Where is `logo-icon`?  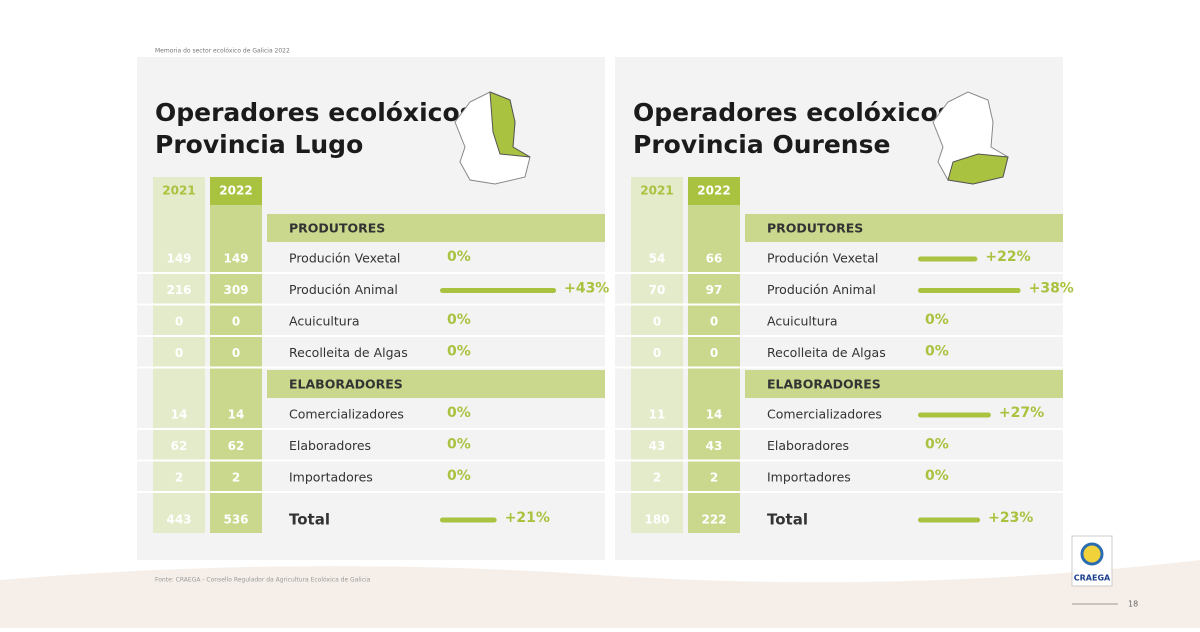 logo-icon is located at coordinates (1092, 554).